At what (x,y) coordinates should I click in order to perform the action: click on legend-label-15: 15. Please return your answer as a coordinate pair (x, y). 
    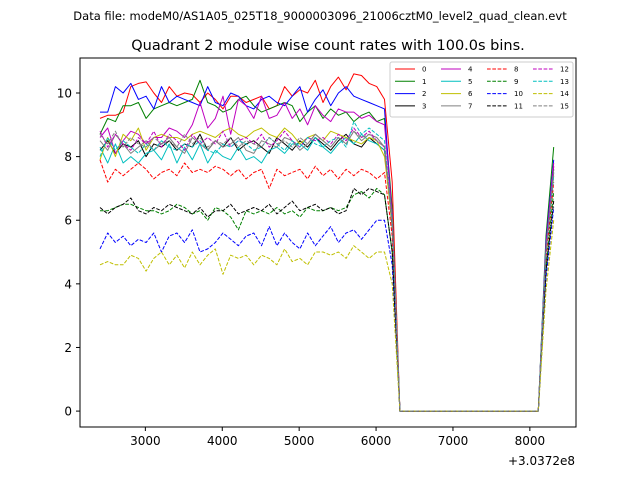
    Looking at the image, I should click on (564, 106).